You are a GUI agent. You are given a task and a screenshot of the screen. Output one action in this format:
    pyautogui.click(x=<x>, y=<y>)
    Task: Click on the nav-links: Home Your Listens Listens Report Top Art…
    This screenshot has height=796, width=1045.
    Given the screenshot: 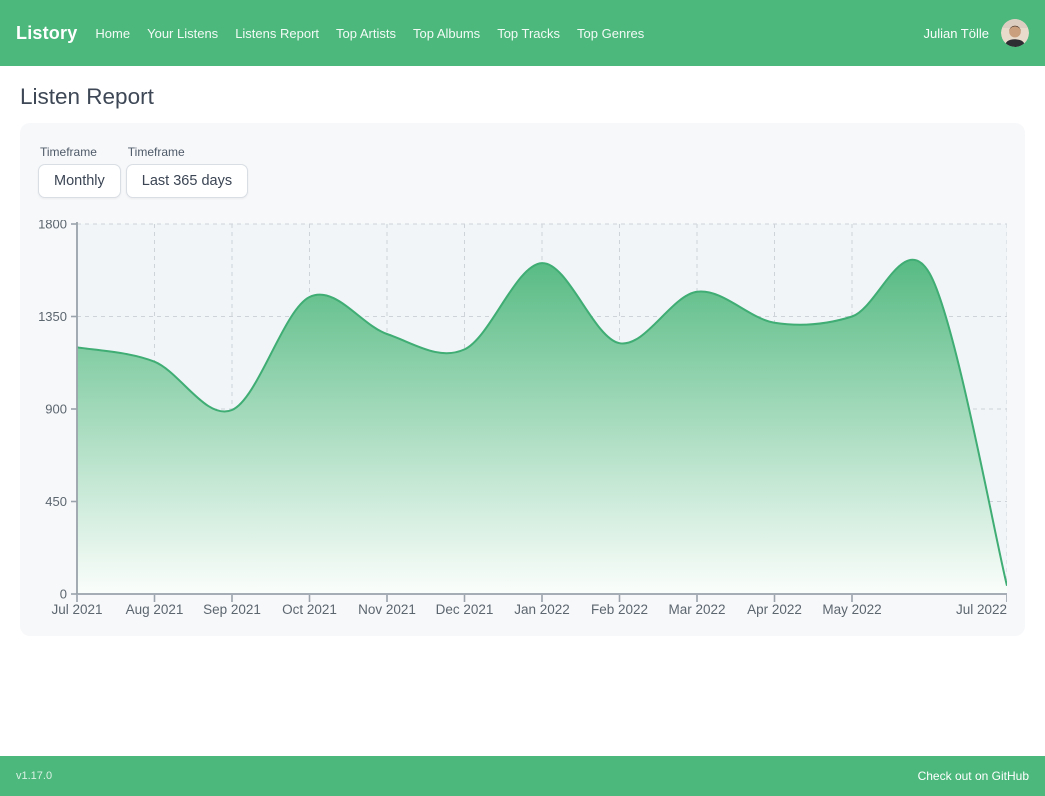 What is the action you would take?
    pyautogui.click(x=369, y=33)
    